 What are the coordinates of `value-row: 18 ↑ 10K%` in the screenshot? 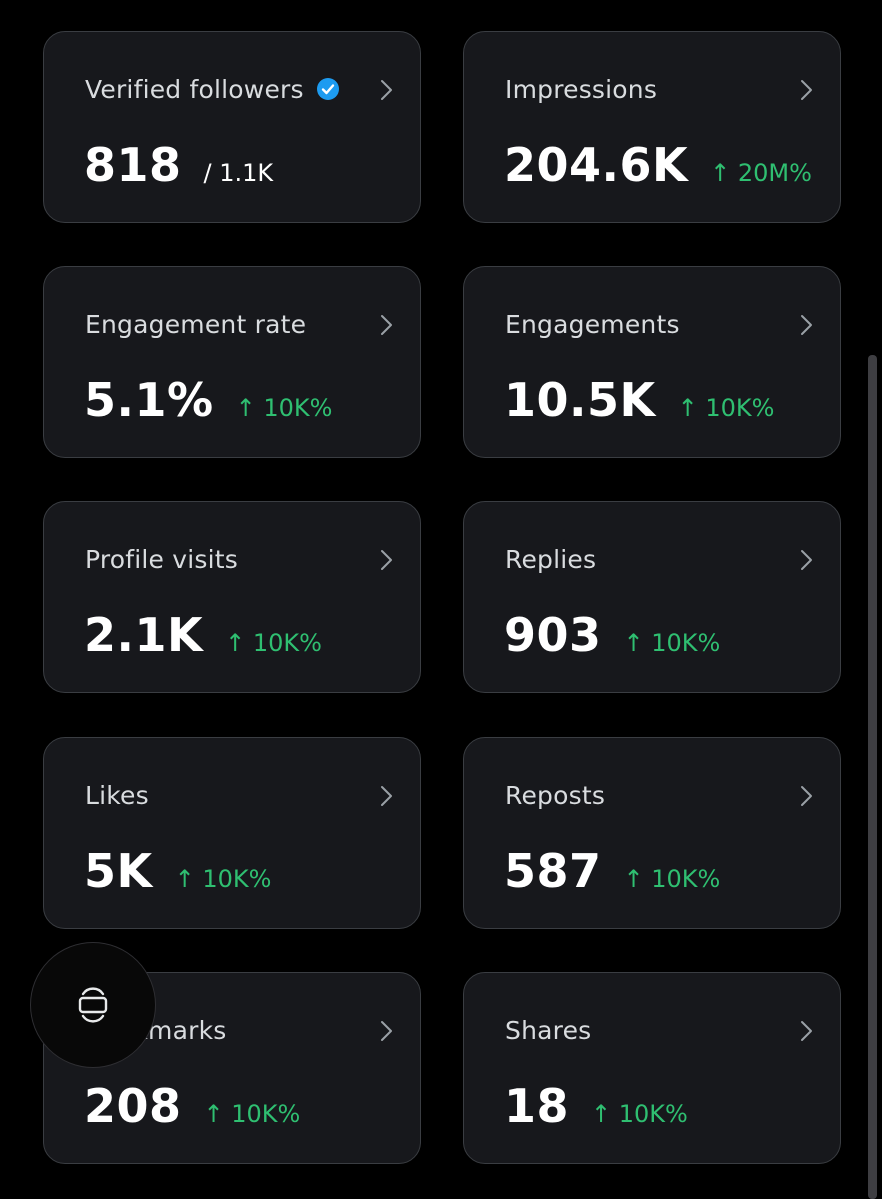 It's located at (596, 1106).